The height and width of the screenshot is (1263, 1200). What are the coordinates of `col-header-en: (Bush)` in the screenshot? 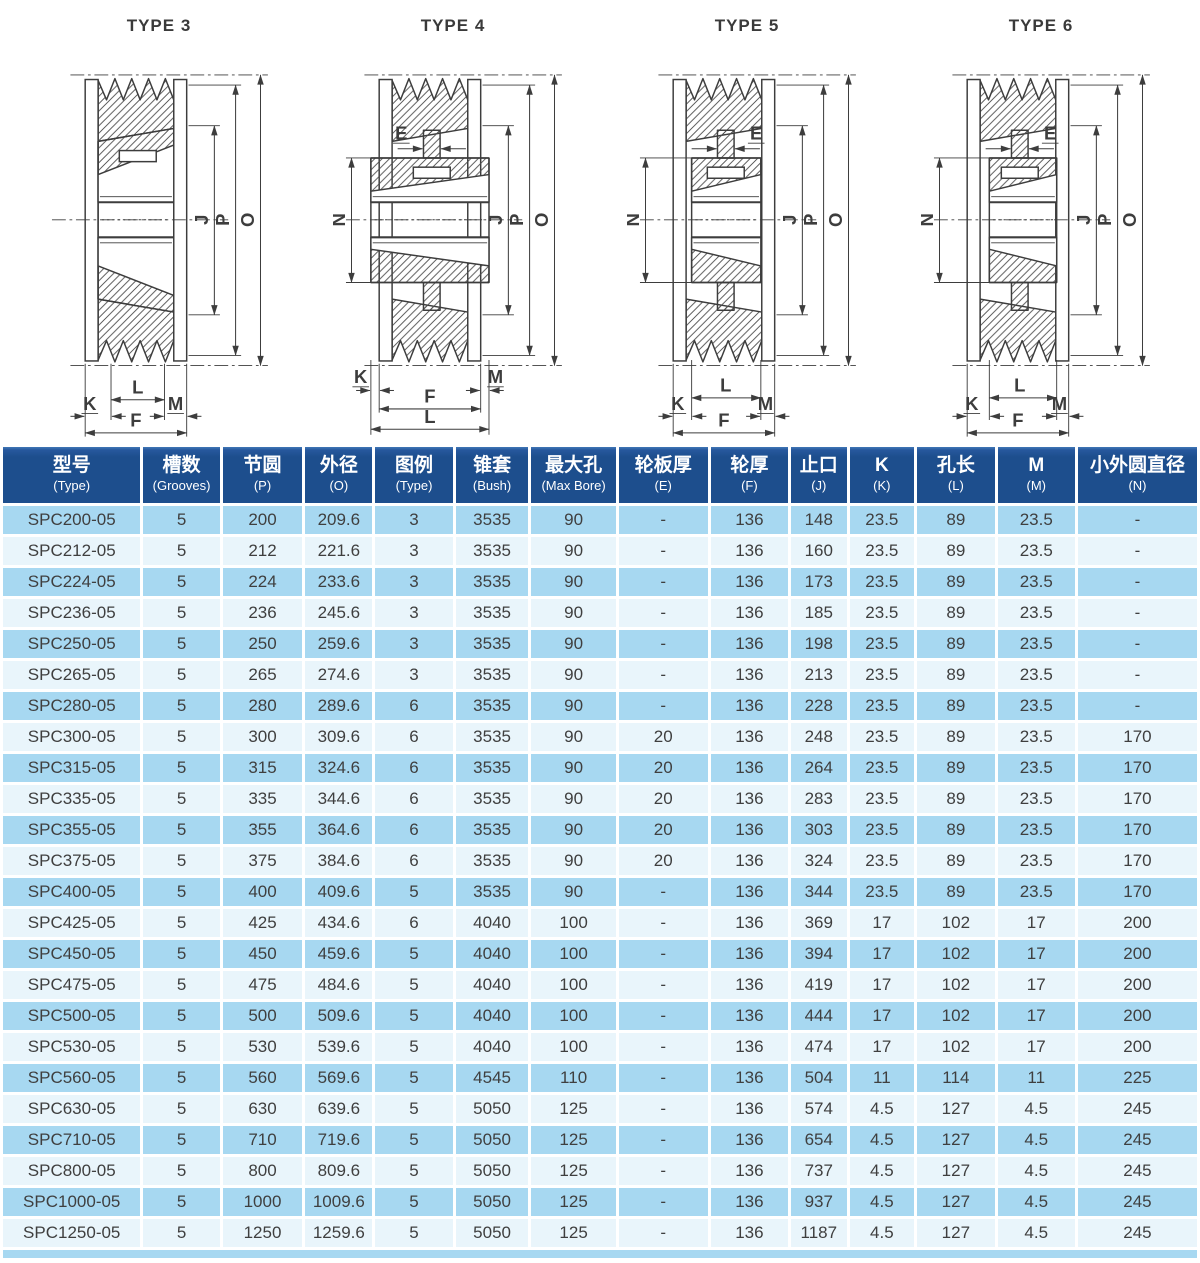 It's located at (492, 485).